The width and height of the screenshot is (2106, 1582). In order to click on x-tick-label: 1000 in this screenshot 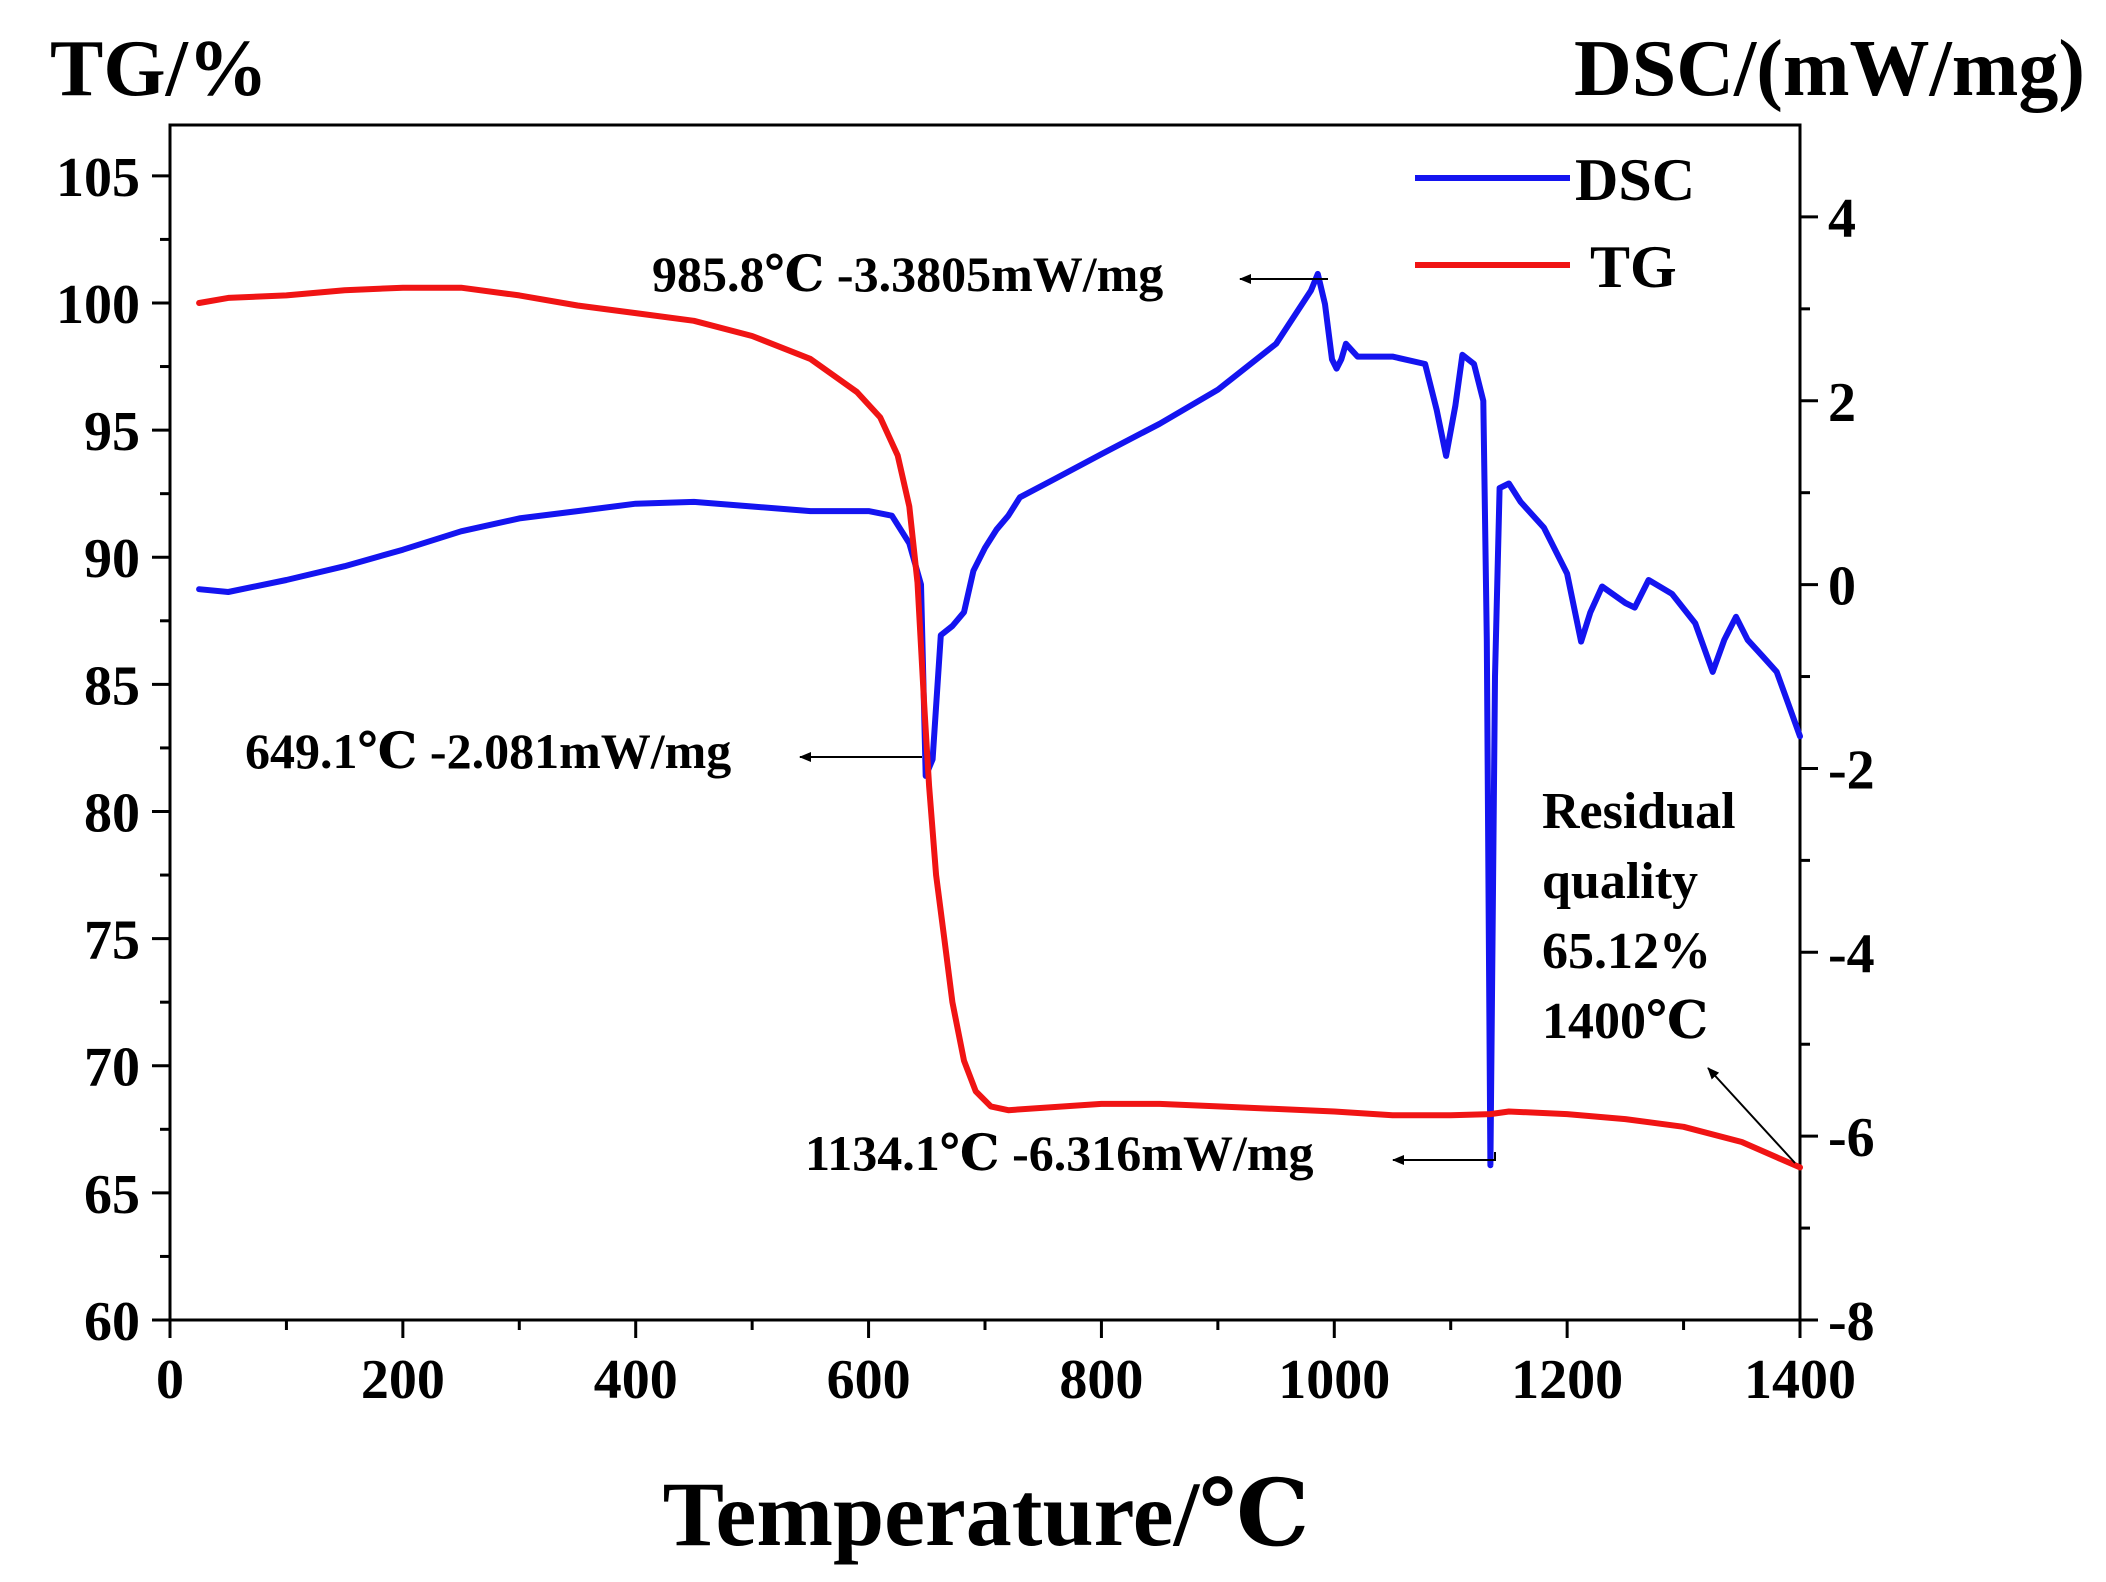, I will do `click(1334, 1380)`.